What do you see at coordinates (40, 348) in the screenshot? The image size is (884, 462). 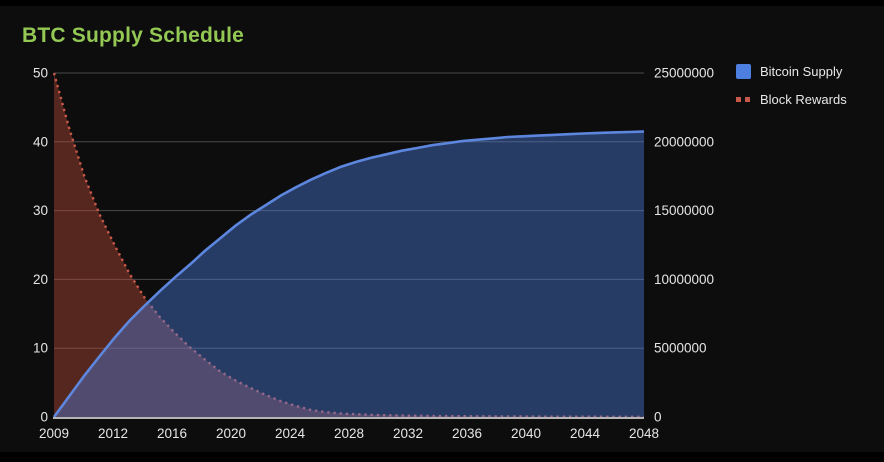 I see `left-axis-tick-label: 10` at bounding box center [40, 348].